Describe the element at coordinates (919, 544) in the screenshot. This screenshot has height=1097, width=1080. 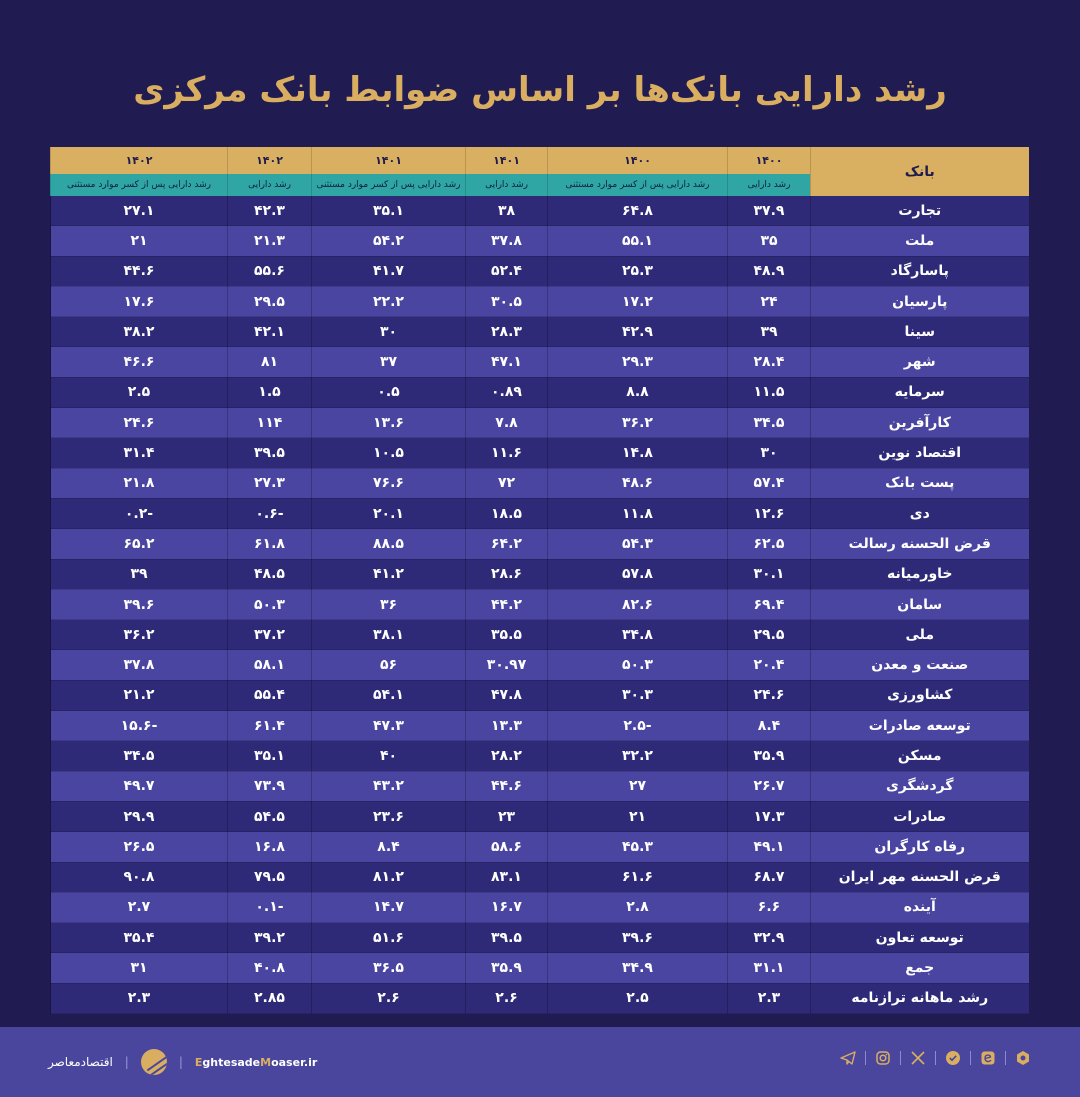
I see `bank-name-cell: قرض الحسنه رسالت` at that location.